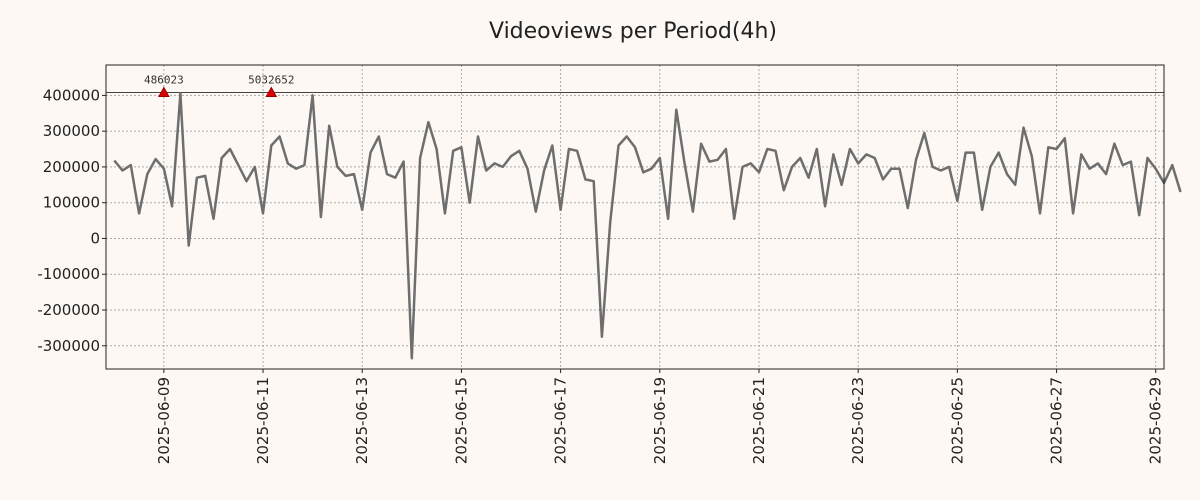 This screenshot has height=500, width=1200. Describe the element at coordinates (164, 420) in the screenshot. I see `x-tick-label: 2025-06-09` at that location.